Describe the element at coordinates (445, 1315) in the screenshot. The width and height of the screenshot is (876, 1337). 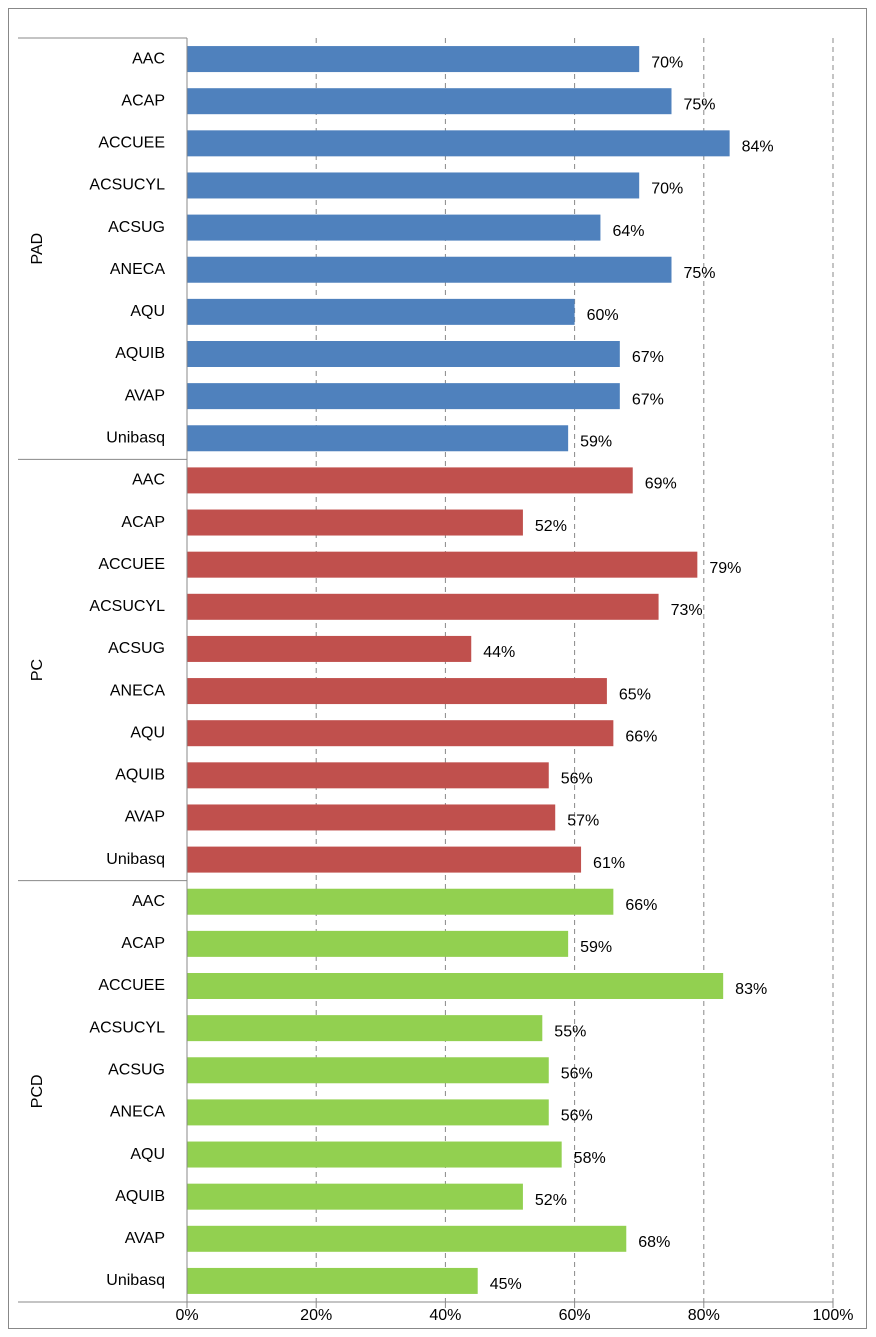
I see `x-tick-label: 40%` at that location.